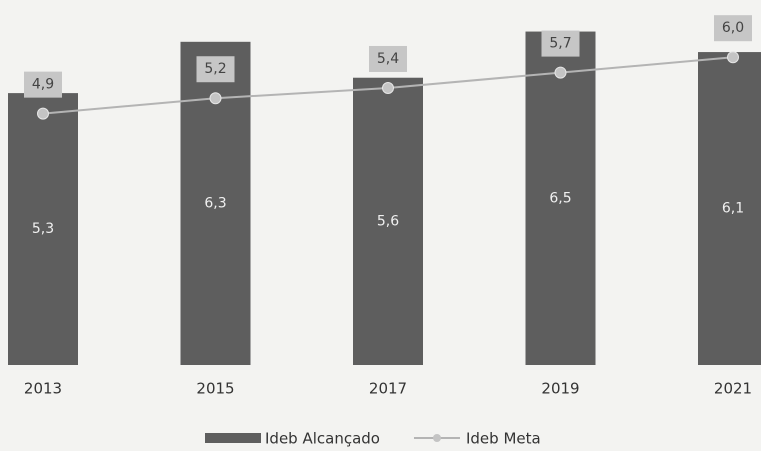  I want to click on bar-value-label: 5,6, so click(388, 221).